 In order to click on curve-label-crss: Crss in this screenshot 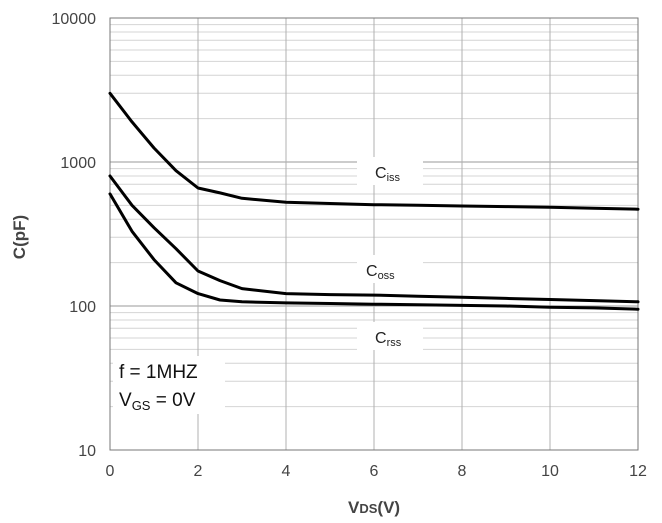, I will do `click(390, 336)`.